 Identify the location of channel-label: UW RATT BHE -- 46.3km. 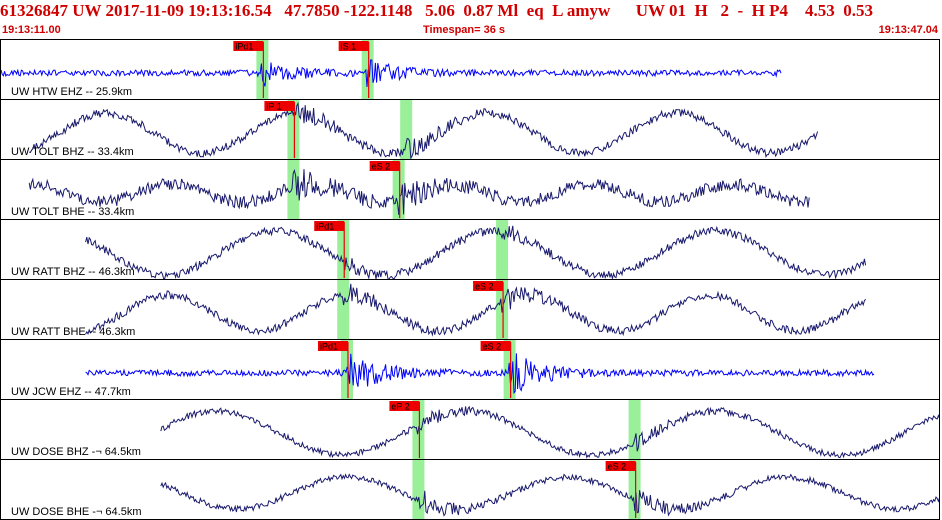
(73, 332).